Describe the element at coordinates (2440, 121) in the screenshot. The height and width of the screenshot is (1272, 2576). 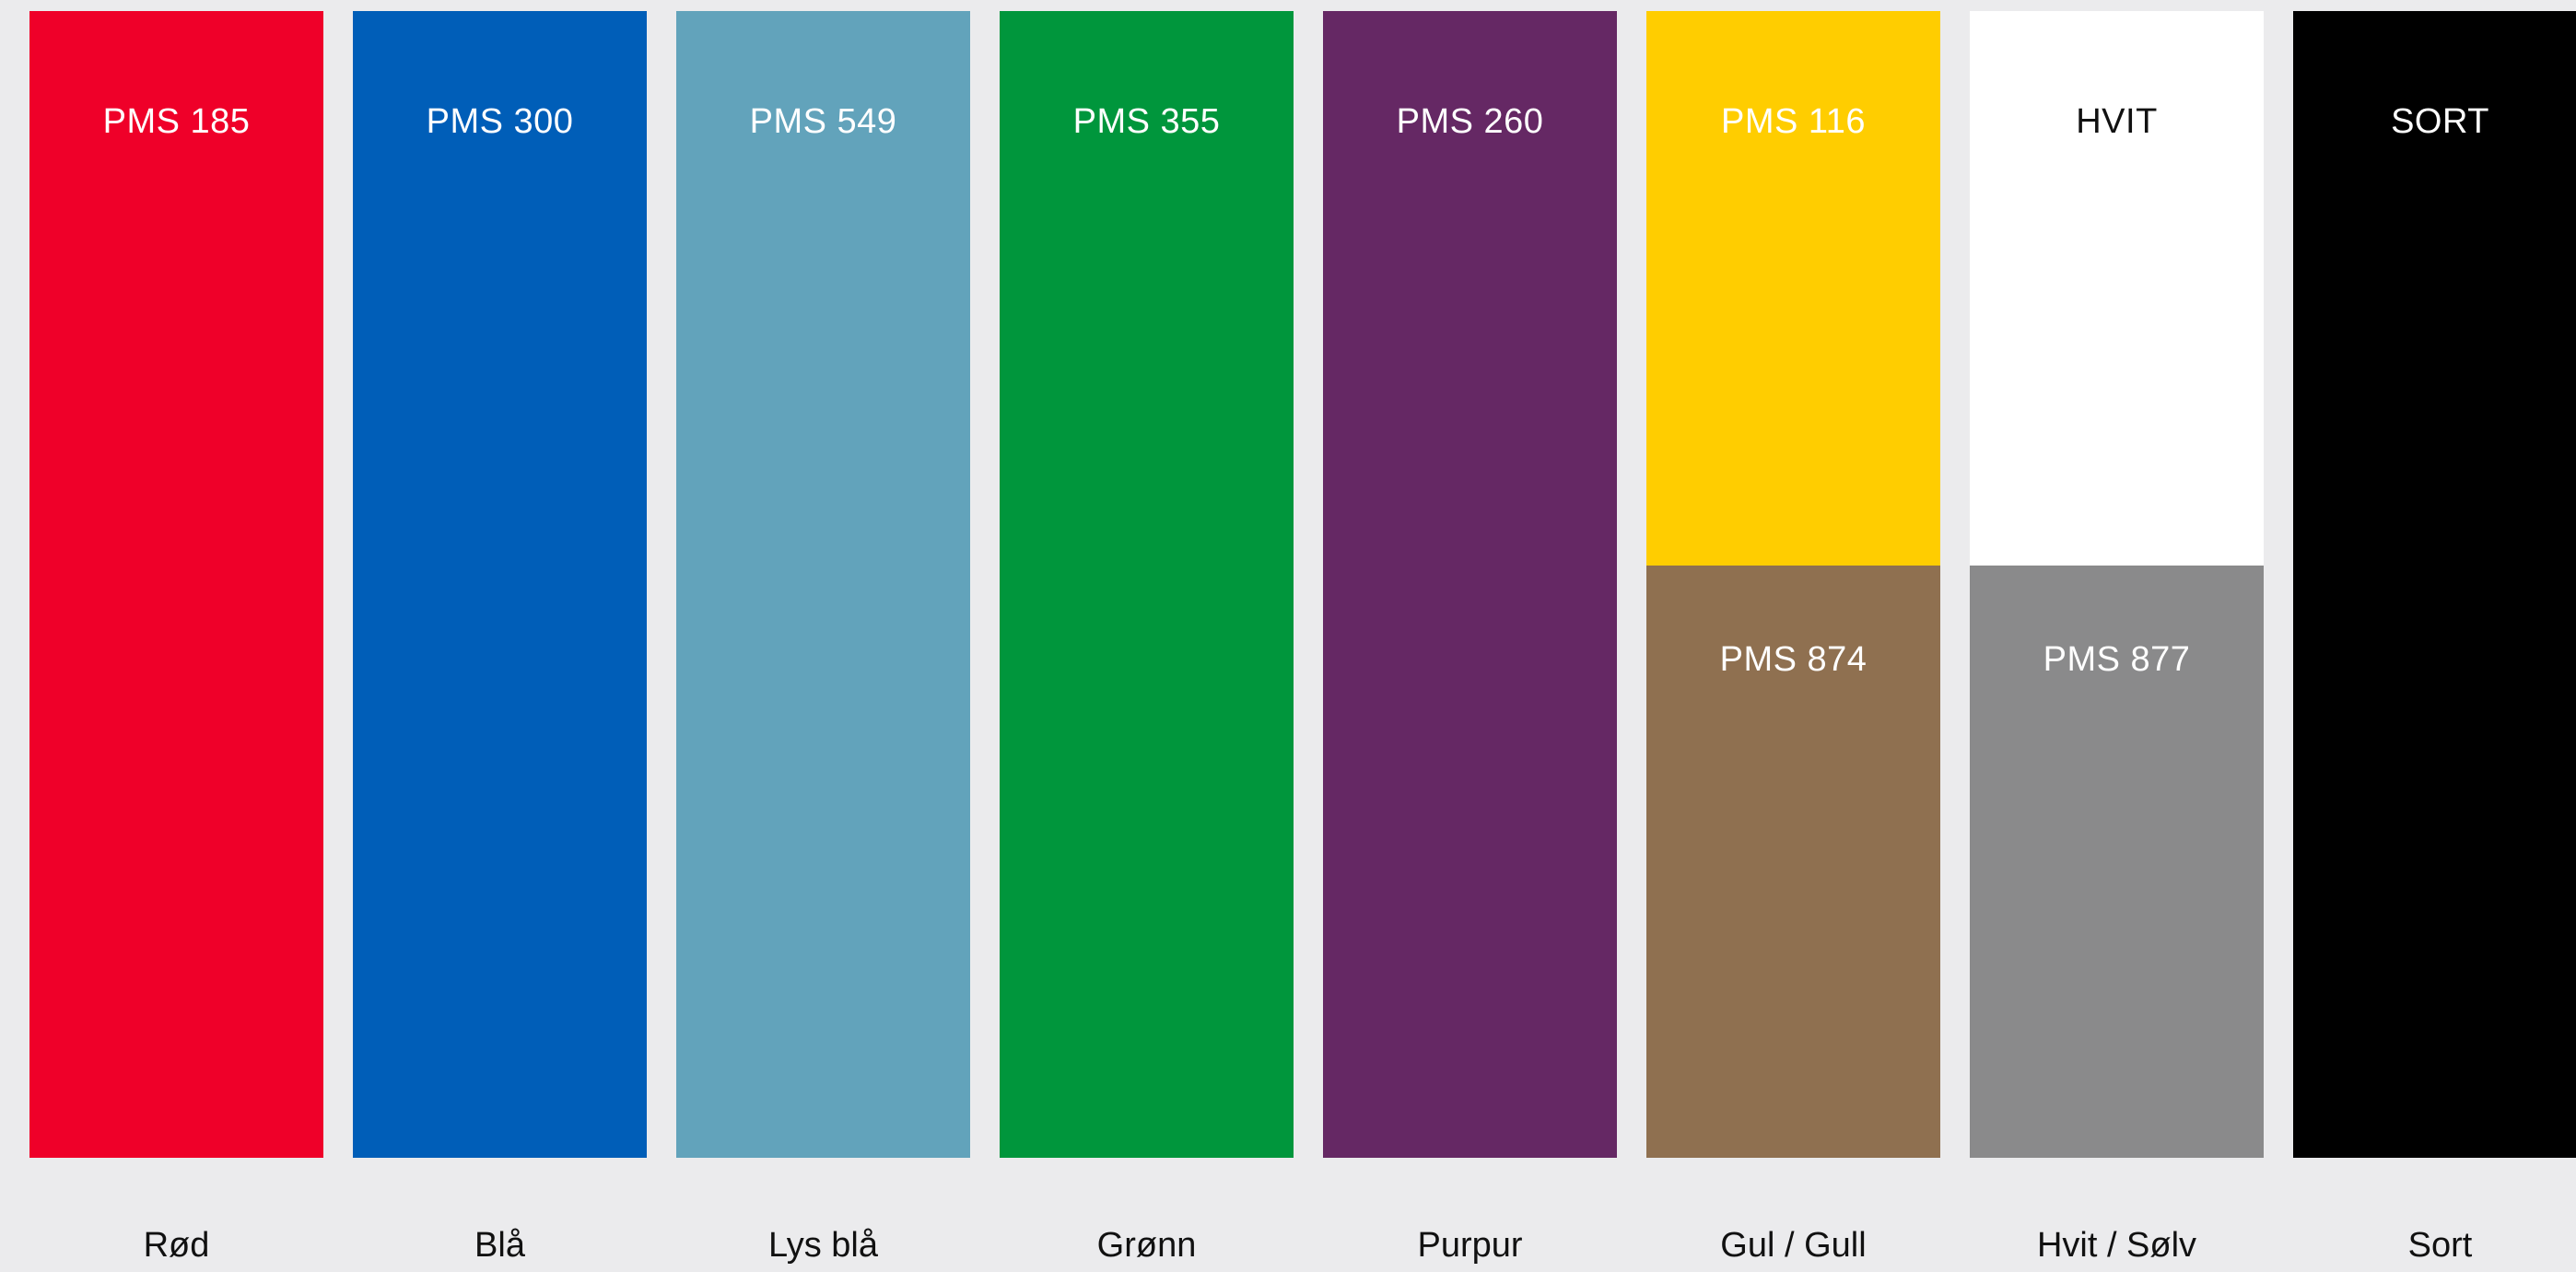
I see `pantone-code-label: SORT` at that location.